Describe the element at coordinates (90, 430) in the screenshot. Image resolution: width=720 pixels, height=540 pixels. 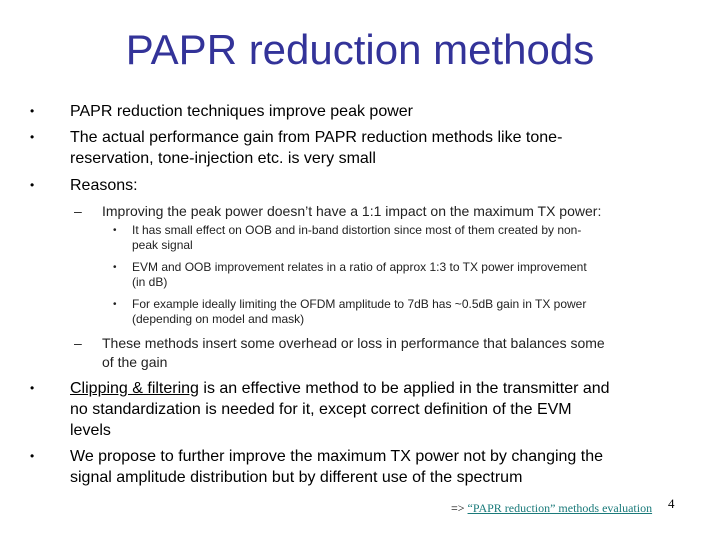
I see `bullet-text-line: levels` at that location.